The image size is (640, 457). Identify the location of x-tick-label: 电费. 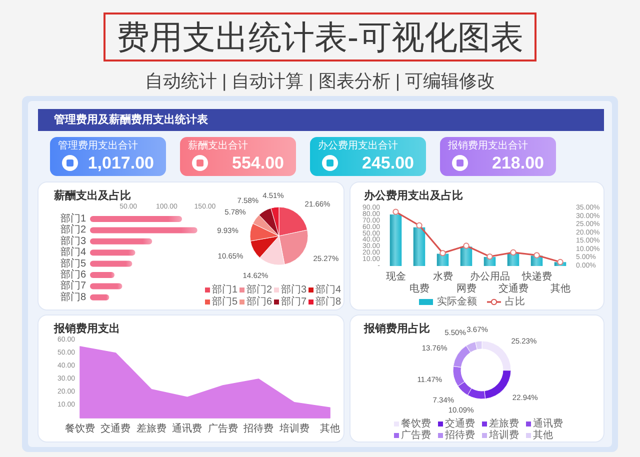
(419, 288).